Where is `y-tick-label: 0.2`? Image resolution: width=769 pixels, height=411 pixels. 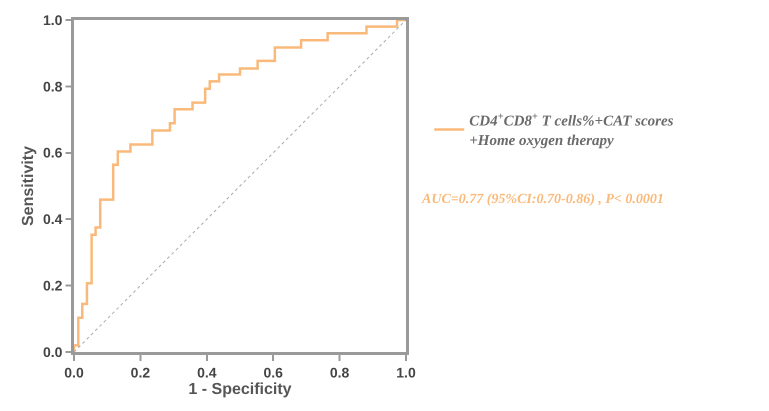 y-tick-label: 0.2 is located at coordinates (52, 286).